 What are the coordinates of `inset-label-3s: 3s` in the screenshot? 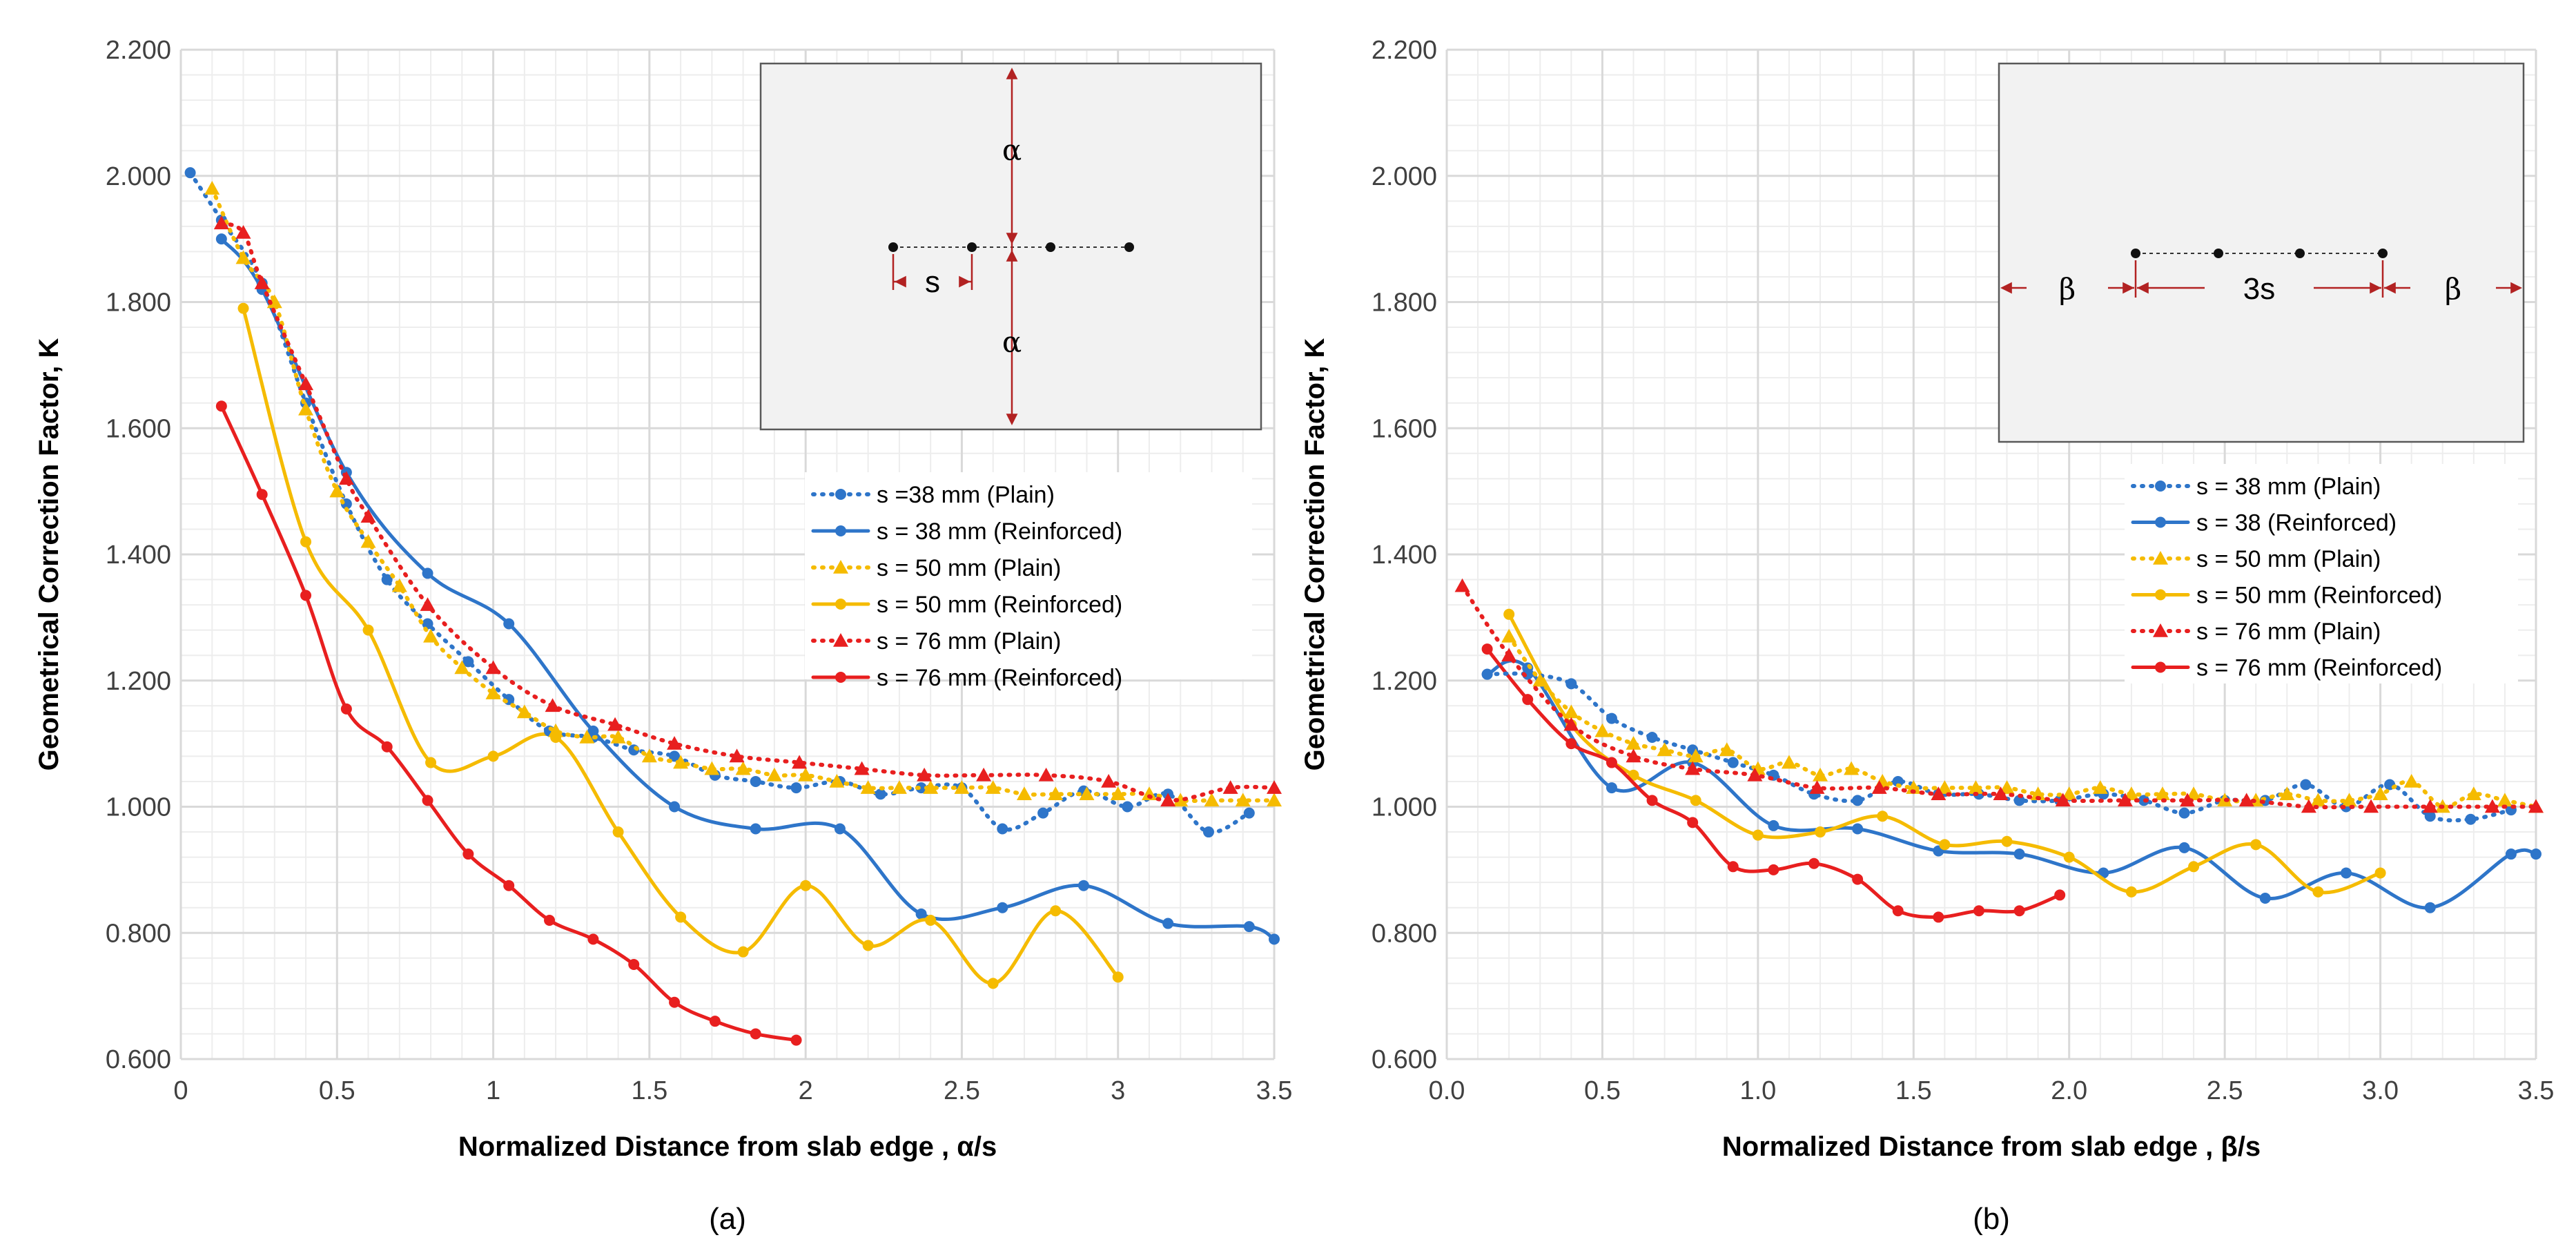 It's located at (2259, 289).